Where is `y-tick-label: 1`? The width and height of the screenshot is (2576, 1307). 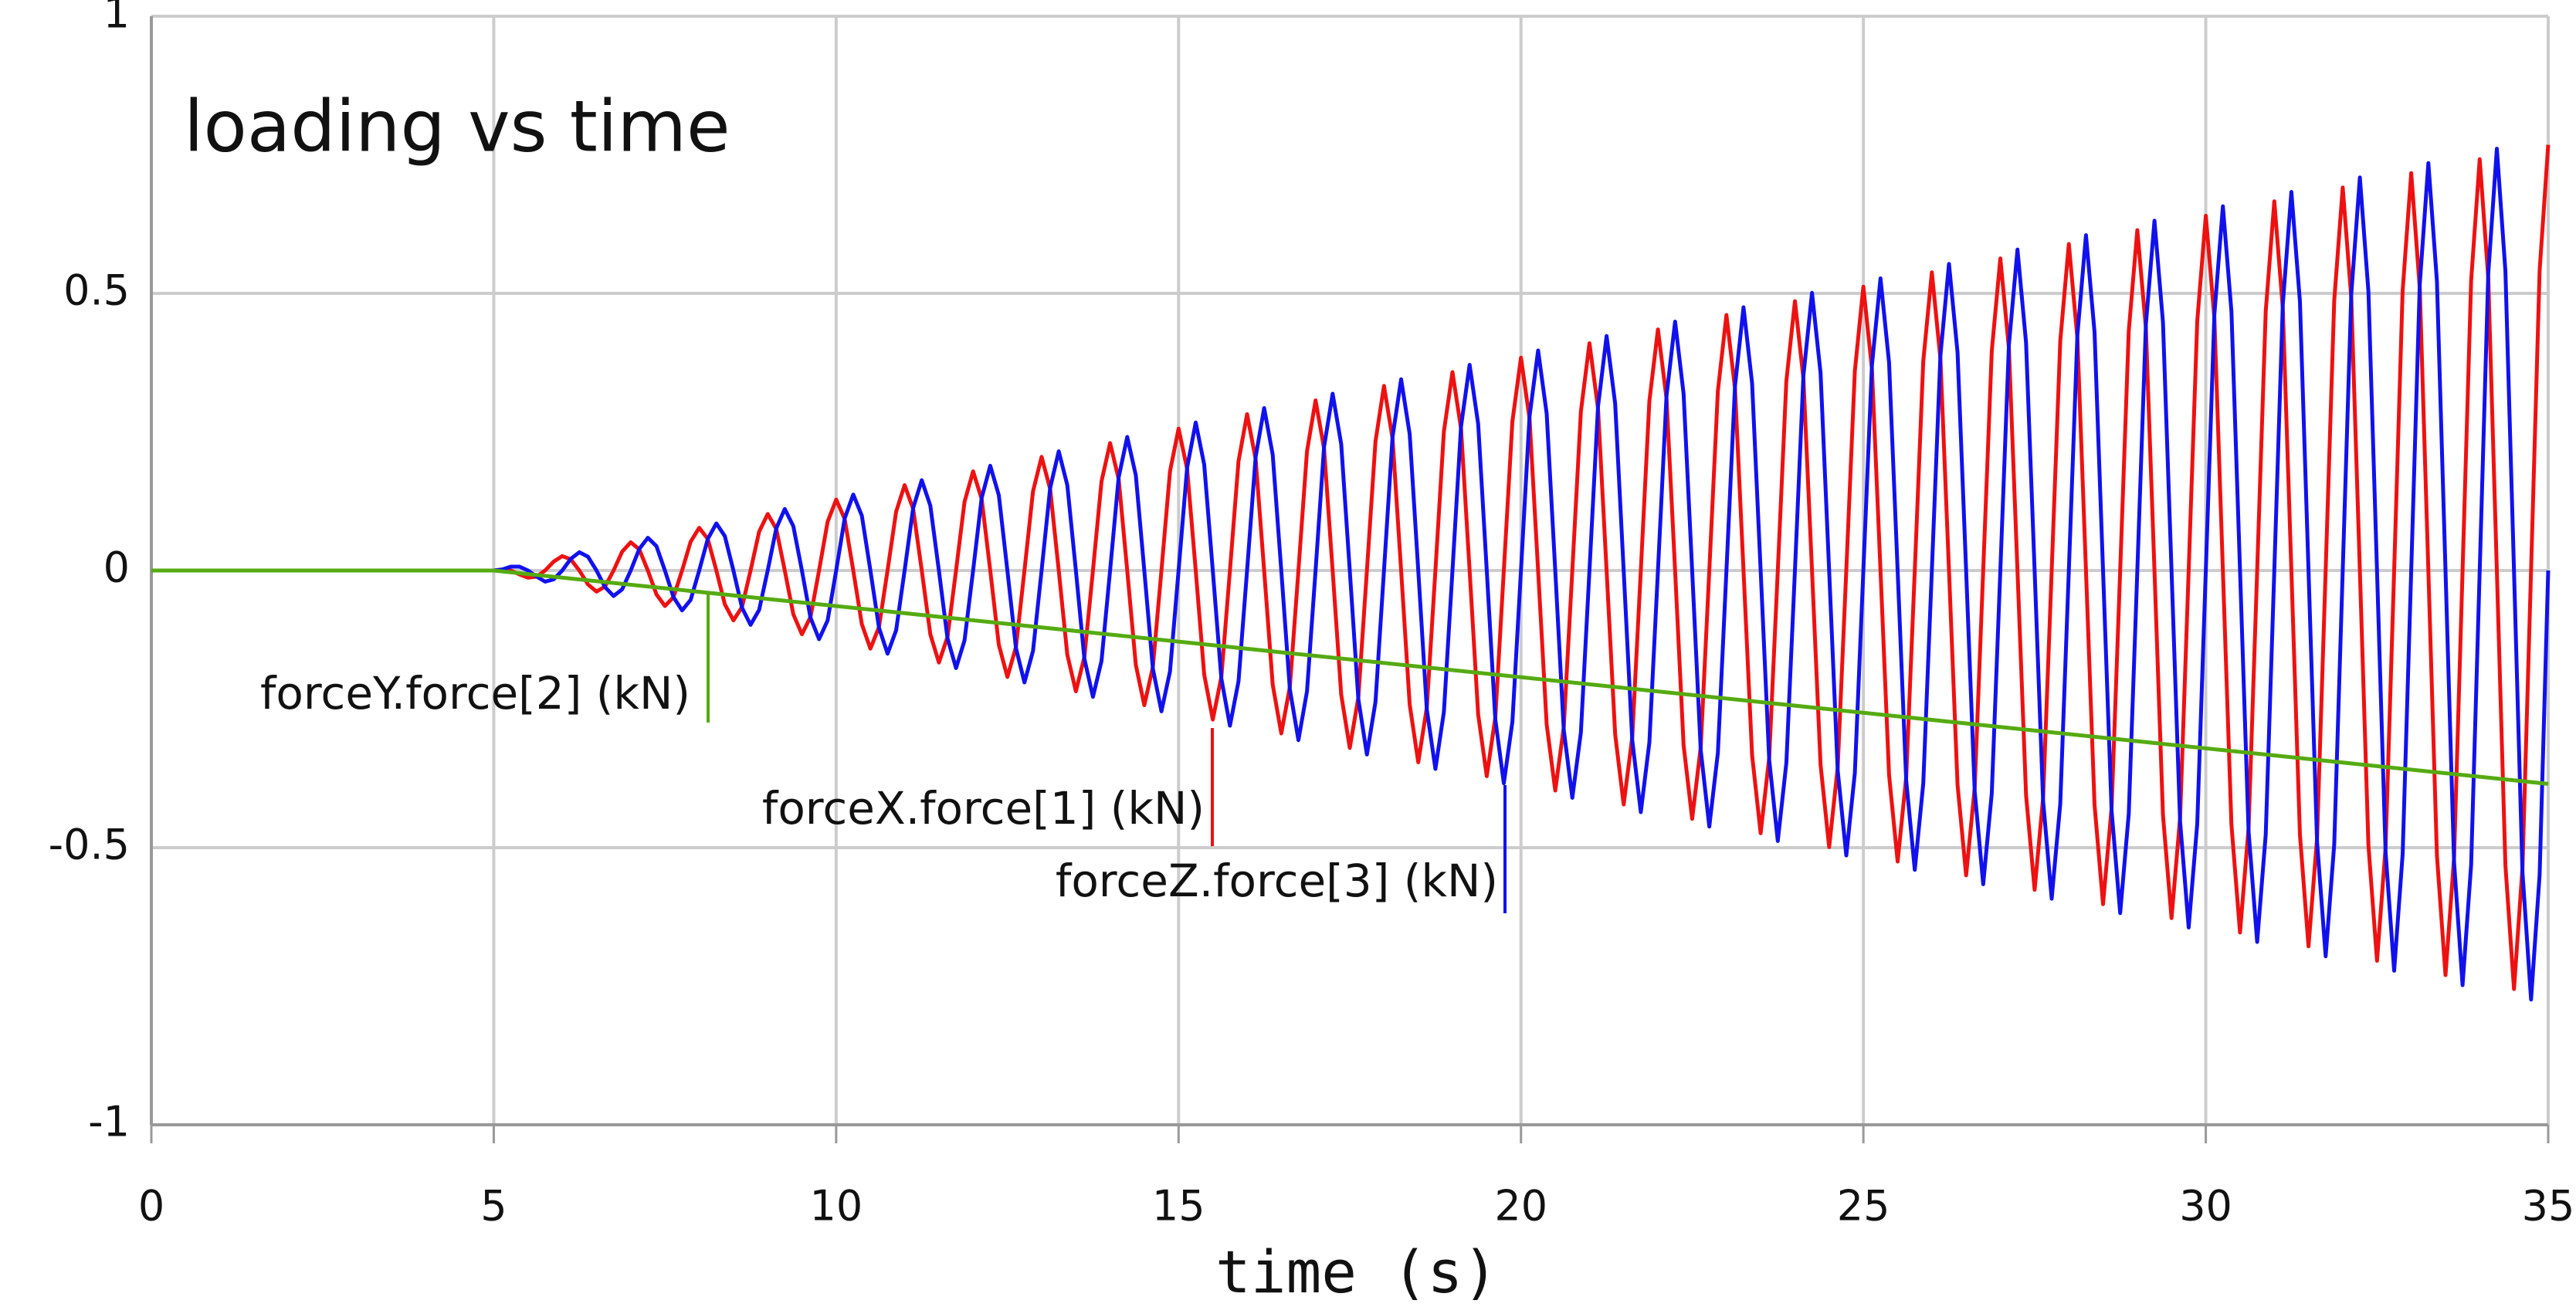
y-tick-label: 1 is located at coordinates (116, 19).